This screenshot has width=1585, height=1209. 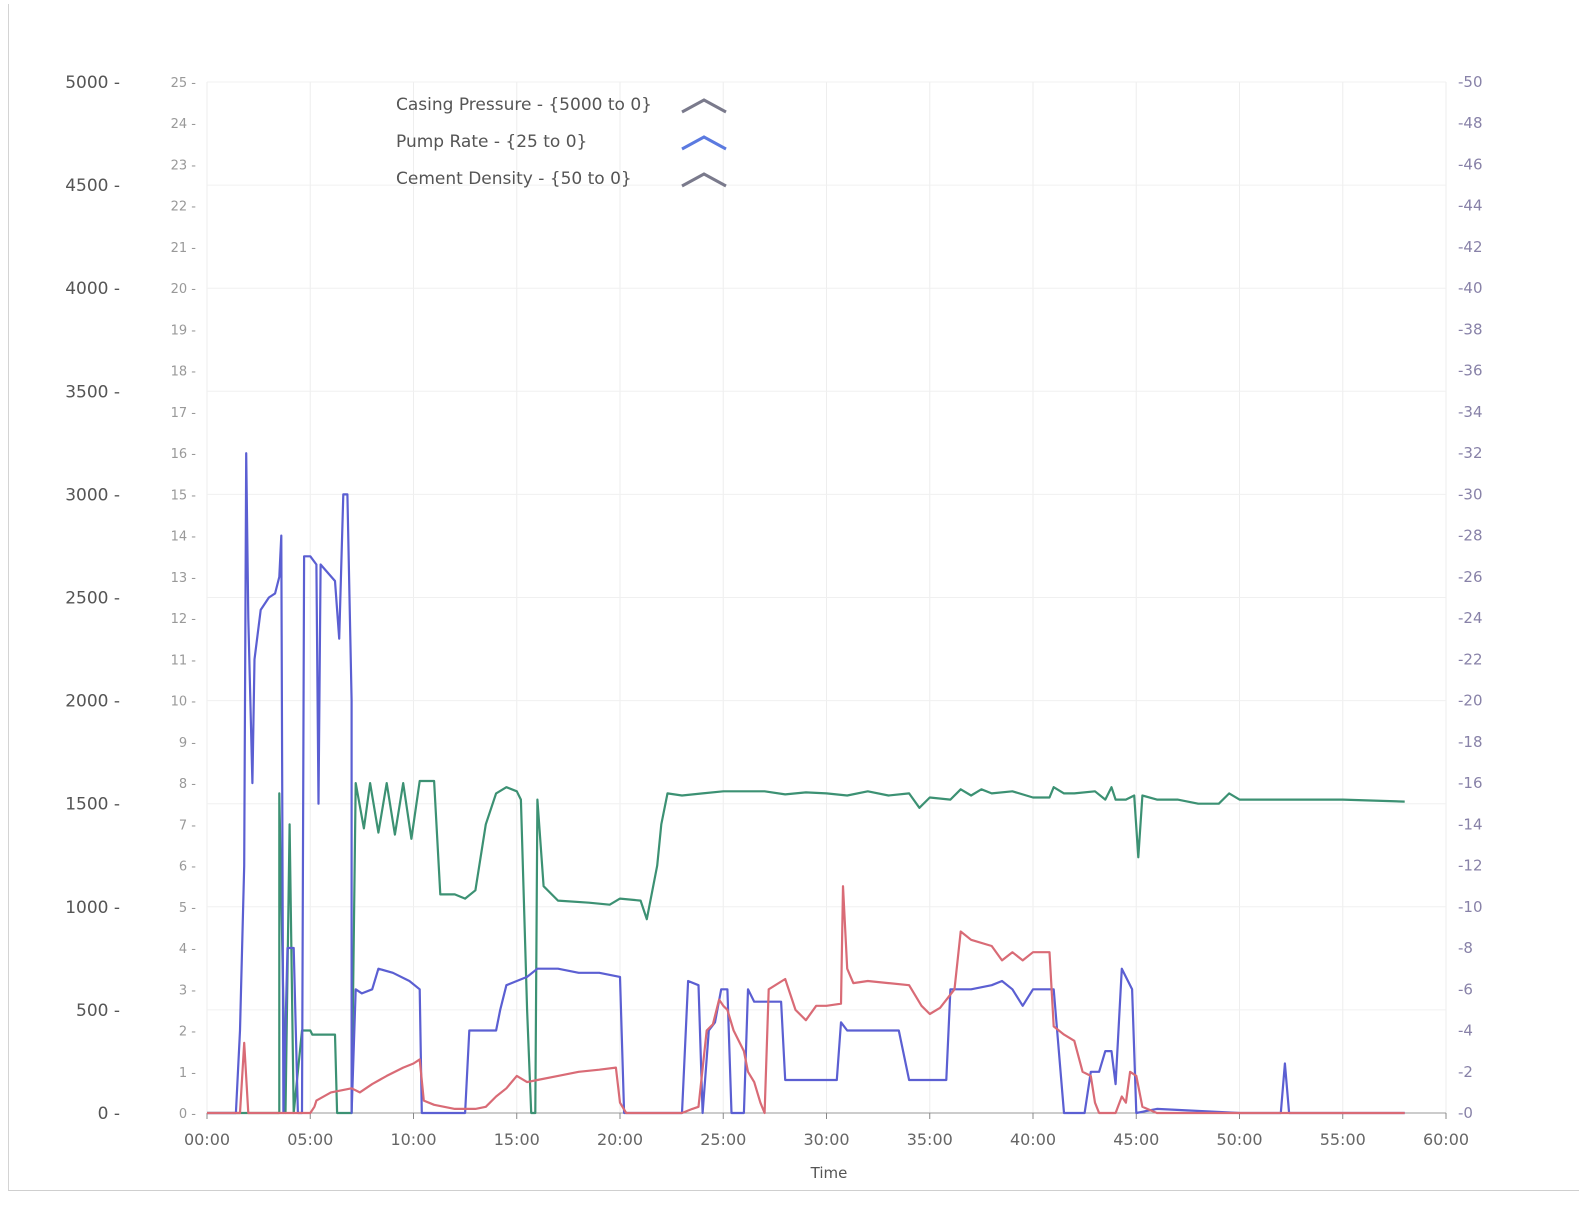 I want to click on y-mid-tick-label: 19 -, so click(x=184, y=330).